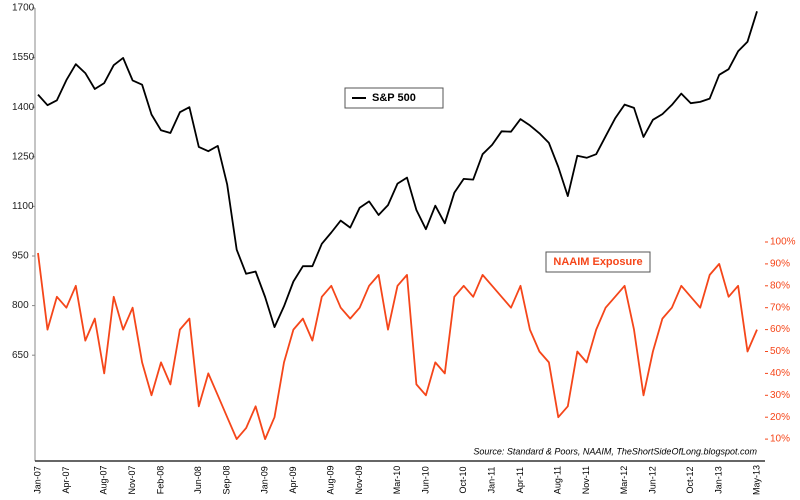 This screenshot has height=500, width=800. I want to click on x-tick-label: Jan-13, so click(719, 480).